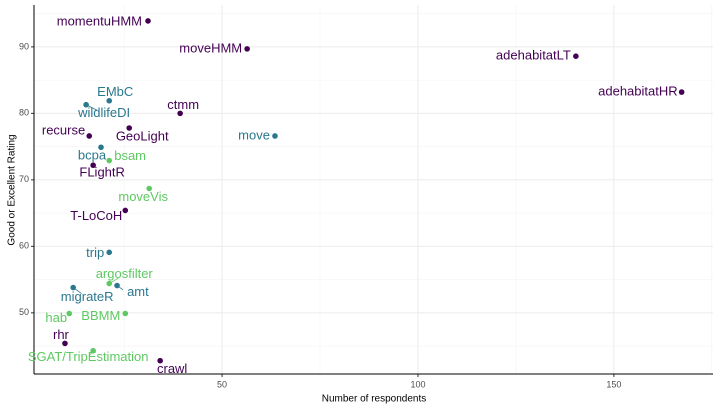 The image size is (719, 411). I want to click on point-label: rhr, so click(61, 334).